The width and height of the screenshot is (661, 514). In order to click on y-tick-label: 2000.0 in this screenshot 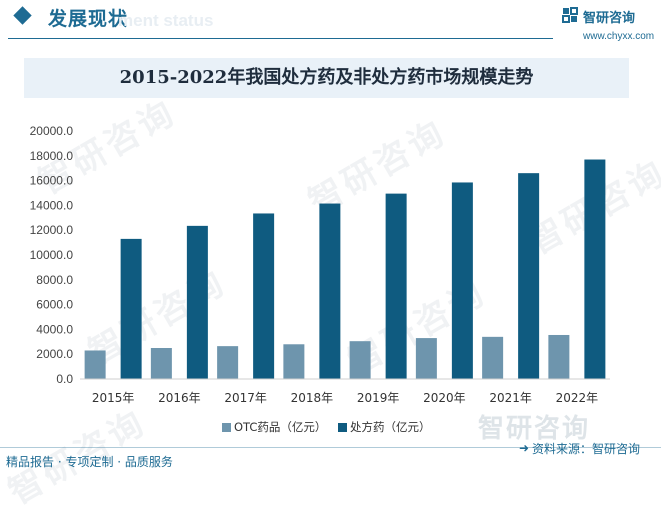, I will do `click(54, 354)`.